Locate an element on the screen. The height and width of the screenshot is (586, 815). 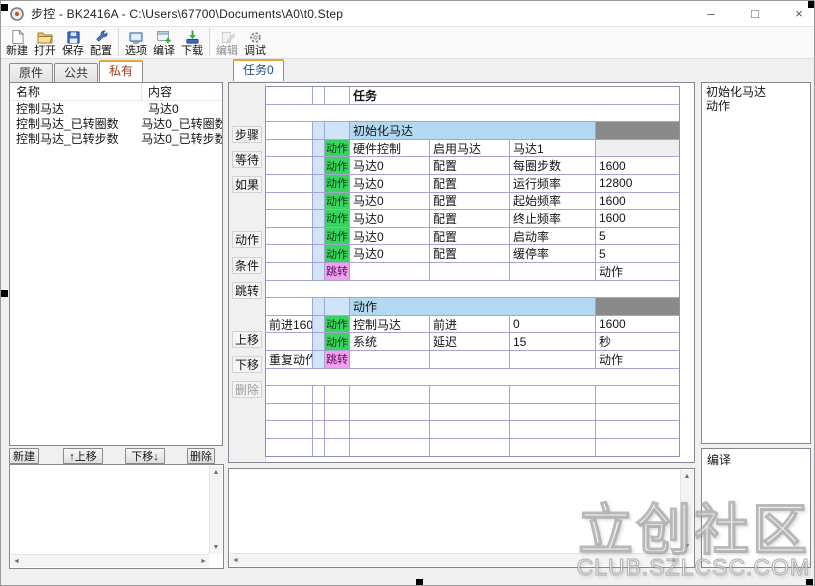
side-button-move-up: 上移 is located at coordinates (247, 339).